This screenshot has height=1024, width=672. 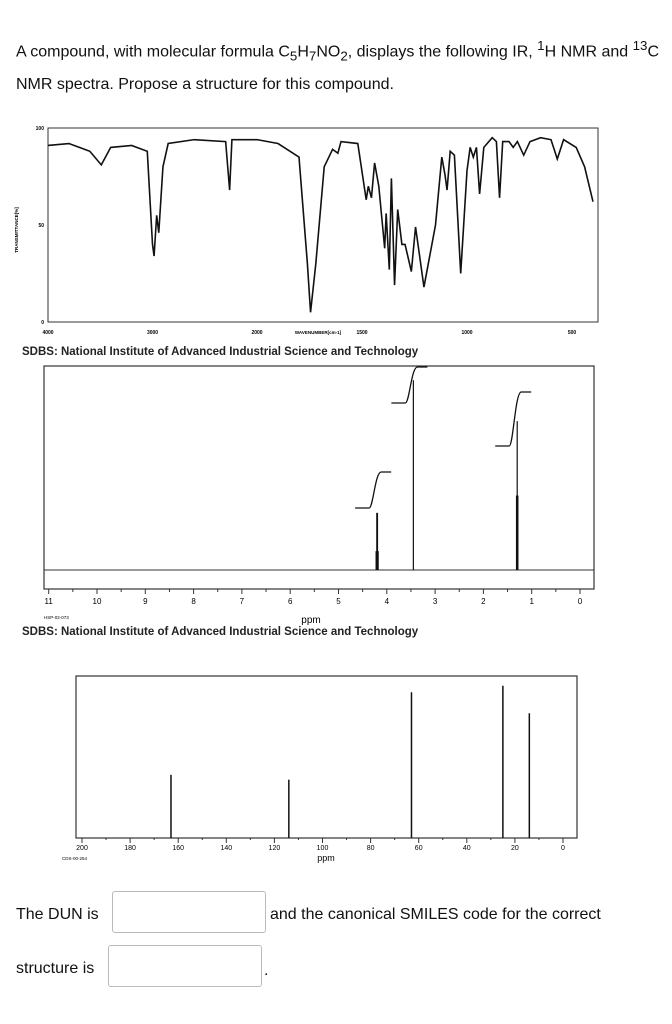 I want to click on cnmr-xtick-label: 20, so click(x=515, y=848).